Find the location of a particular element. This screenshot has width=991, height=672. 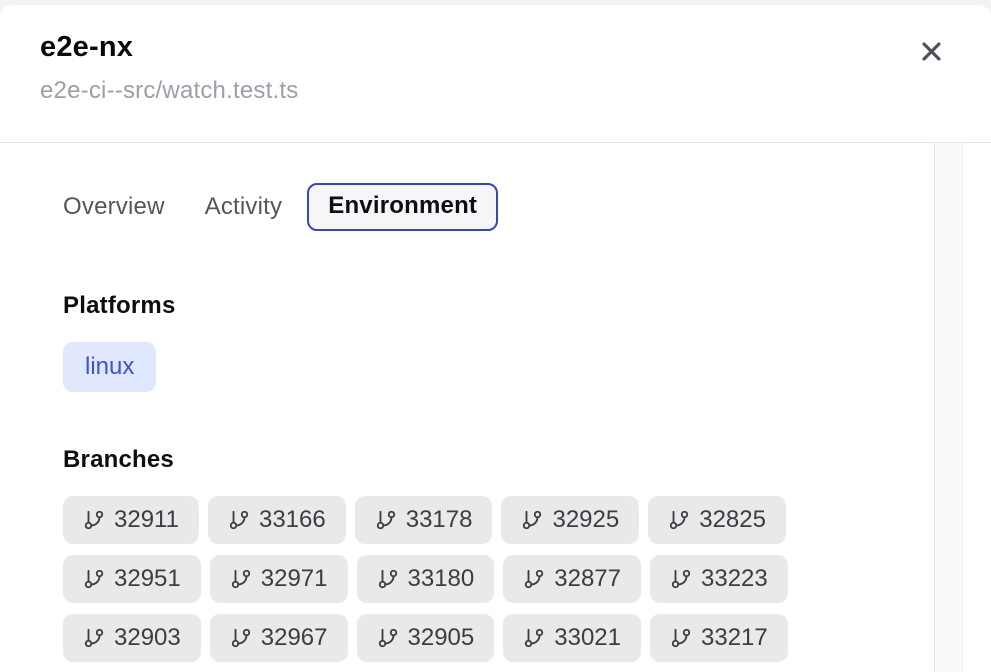

tab-bar: Overview Activity Environment is located at coordinates (527, 206).